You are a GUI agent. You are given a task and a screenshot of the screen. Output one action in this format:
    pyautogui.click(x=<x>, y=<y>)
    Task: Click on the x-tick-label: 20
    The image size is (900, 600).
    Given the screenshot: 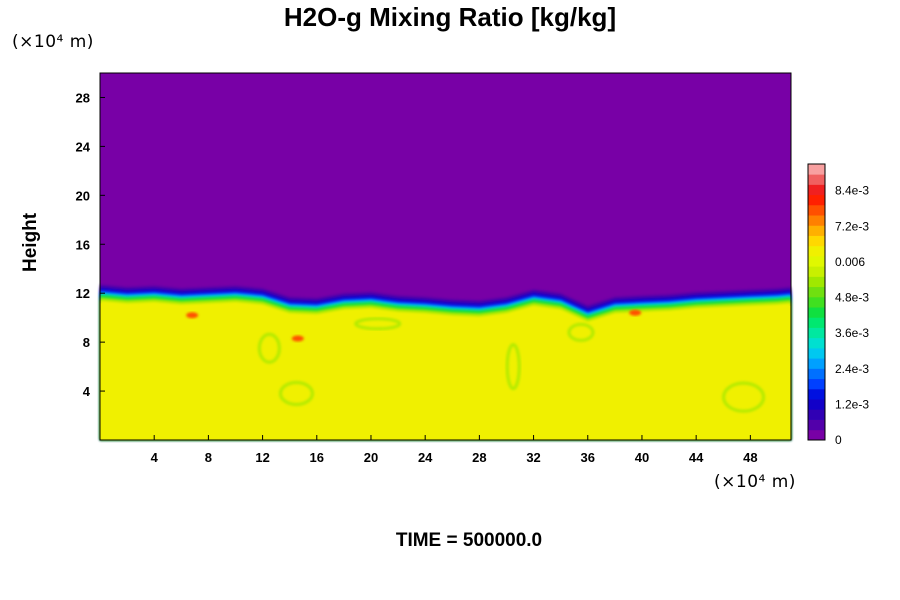 What is the action you would take?
    pyautogui.click(x=371, y=457)
    